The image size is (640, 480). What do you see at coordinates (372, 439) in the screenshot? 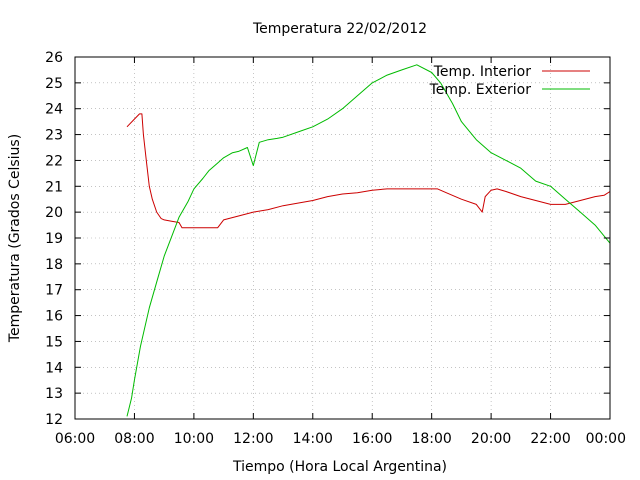
I see `x-tick-label: 16:00` at bounding box center [372, 439].